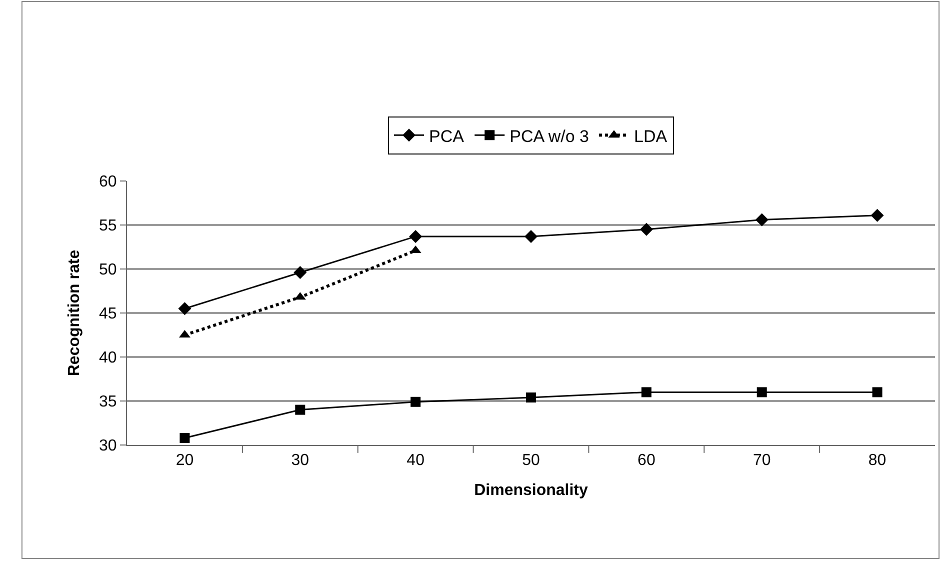 Image resolution: width=941 pixels, height=569 pixels. Describe the element at coordinates (415, 461) in the screenshot. I see `x-tick-label: 40` at that location.